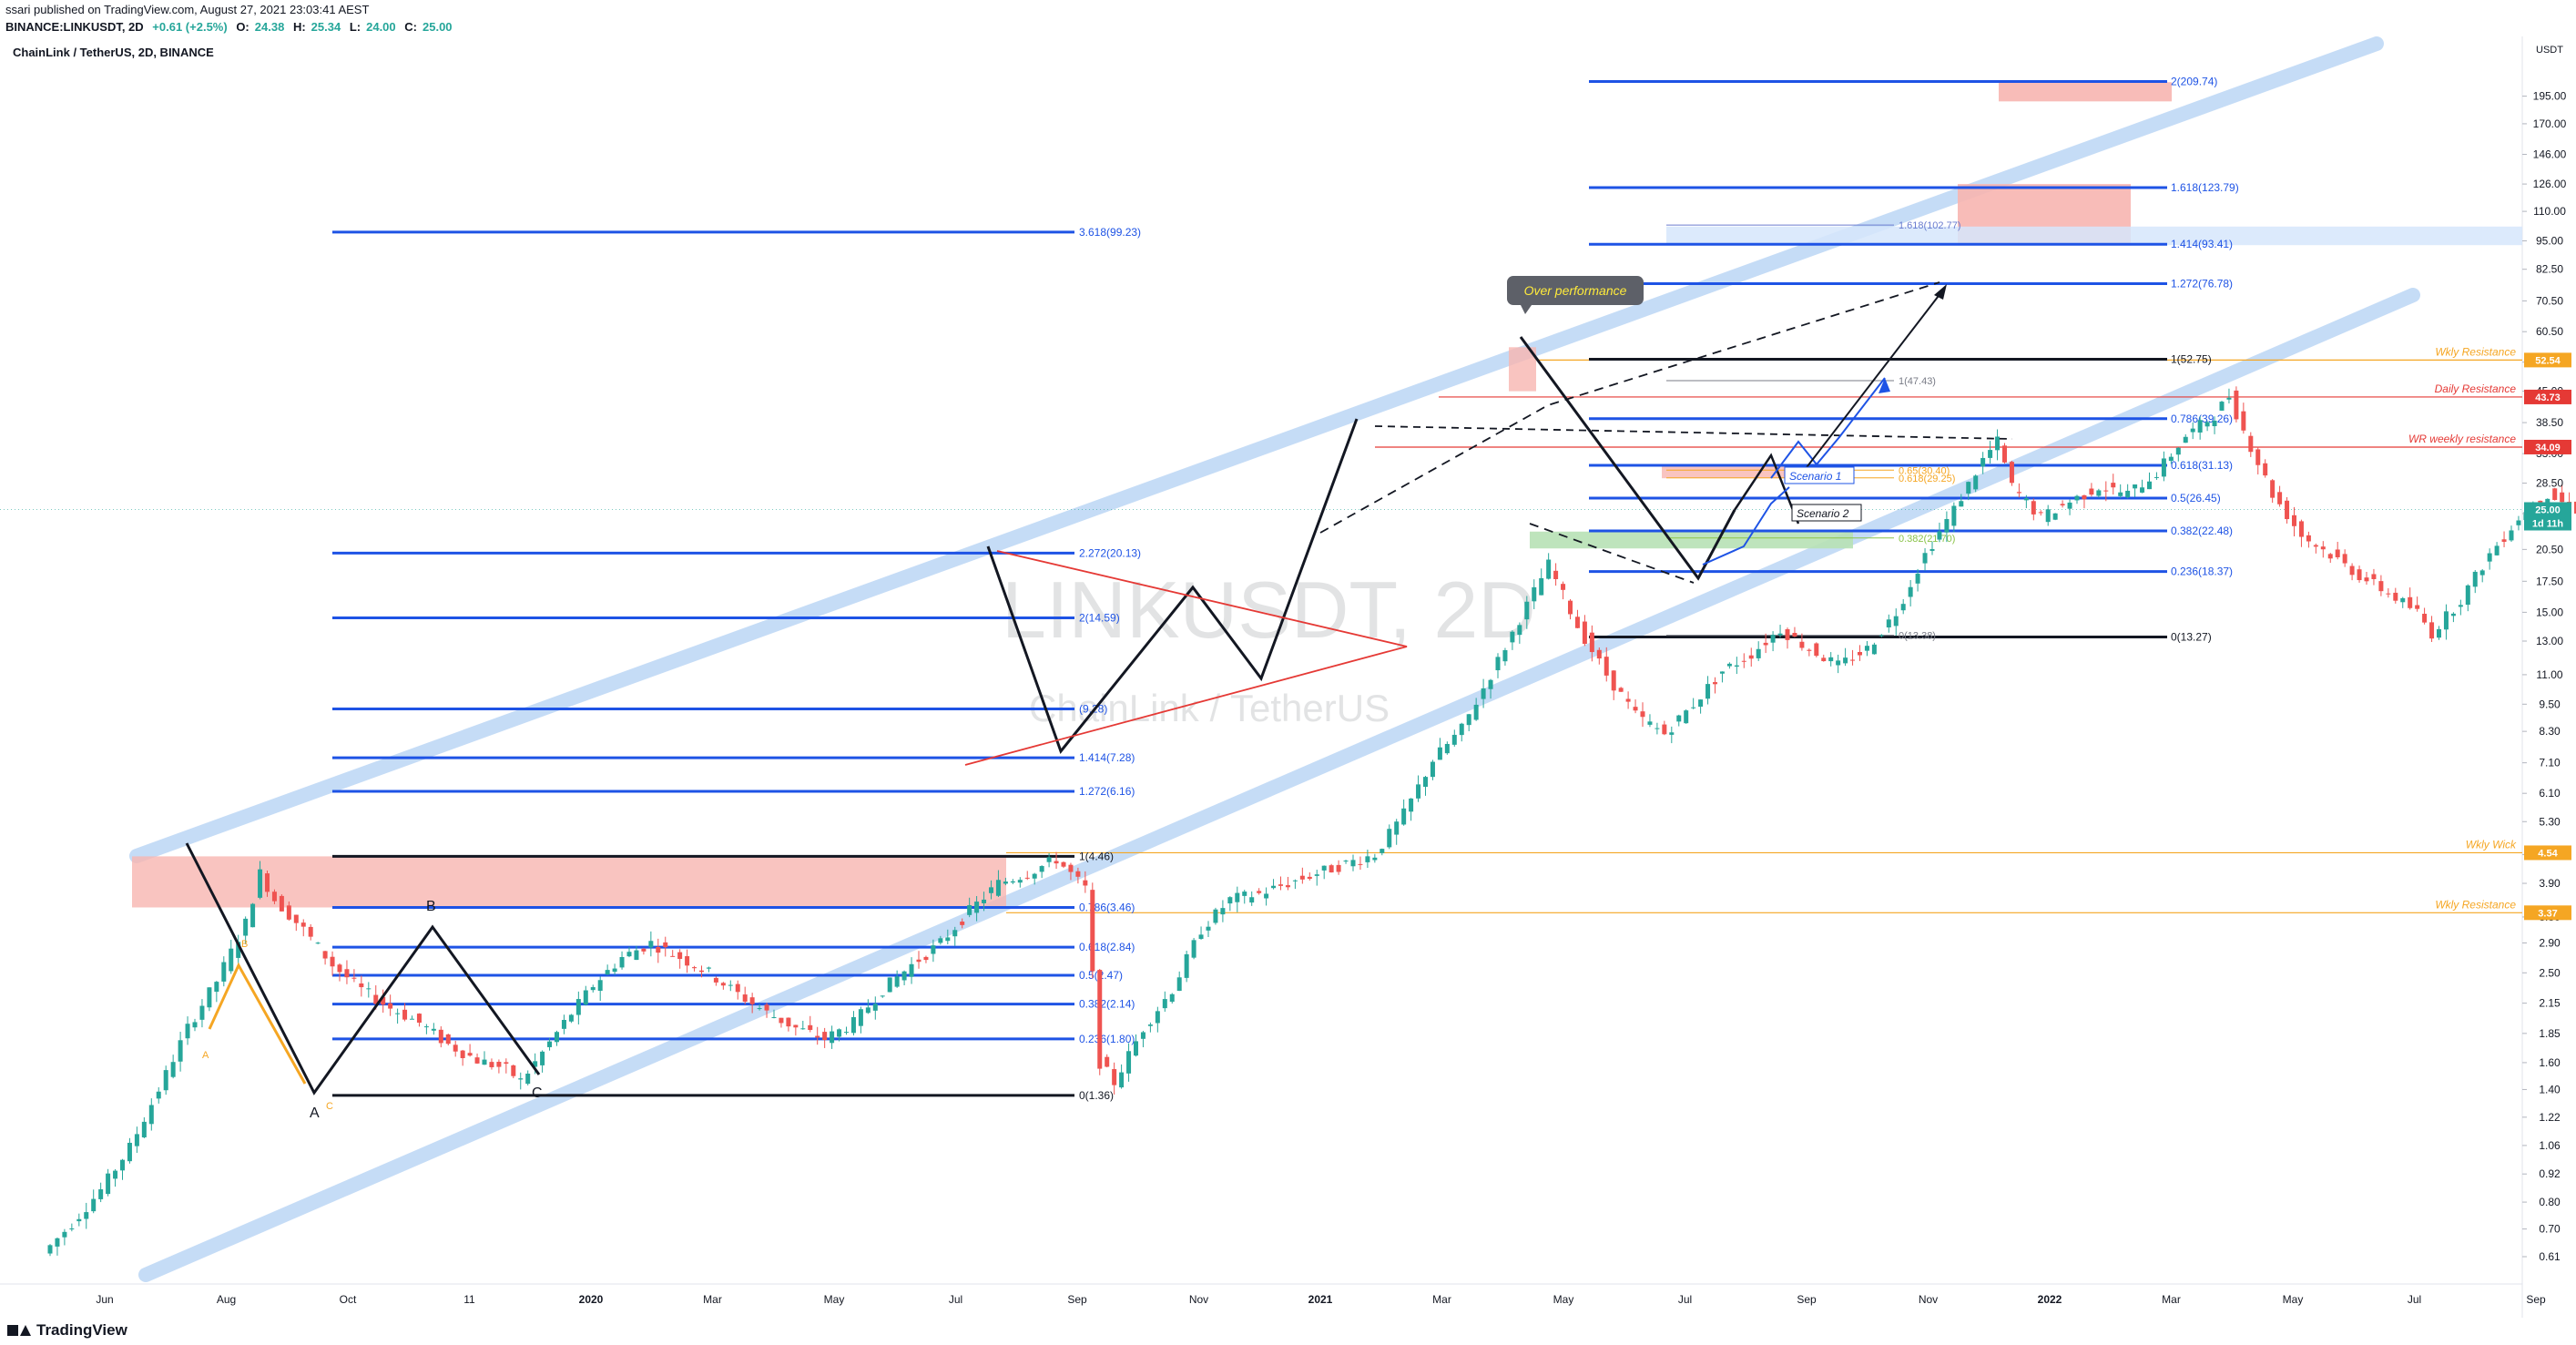  Describe the element at coordinates (2550, 96) in the screenshot. I see `price-tick-label: 195.00` at that location.